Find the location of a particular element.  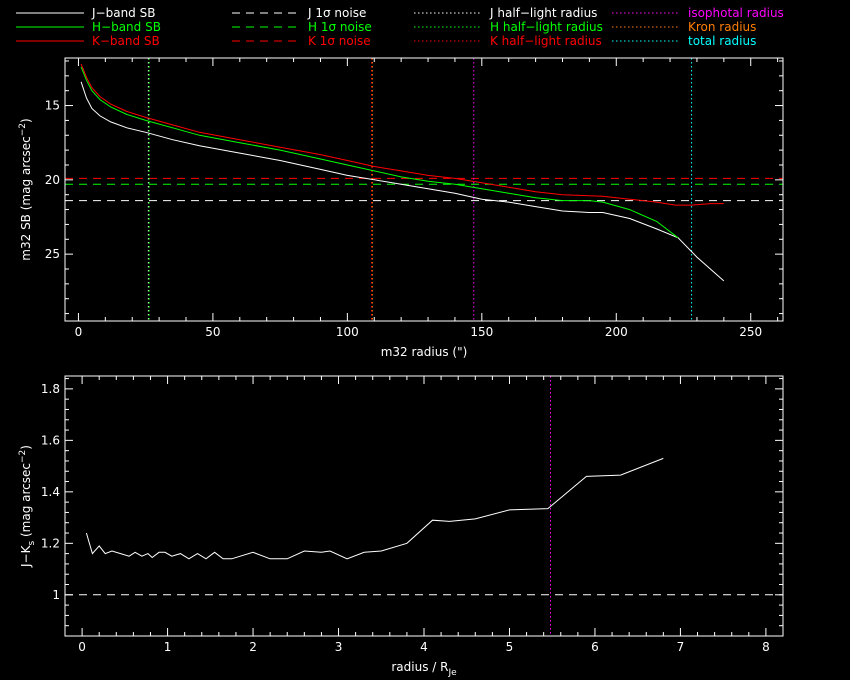

y-tick-label: 1.8 is located at coordinates (50, 389).